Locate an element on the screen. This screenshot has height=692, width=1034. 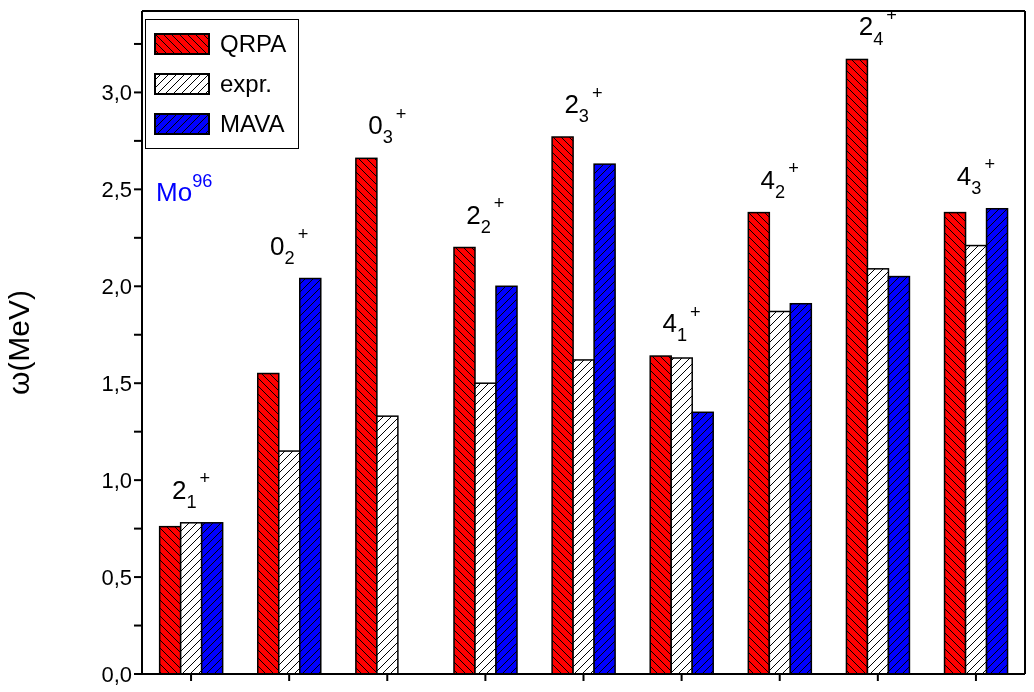
y-tick-label: 1,5 is located at coordinates (116, 384).